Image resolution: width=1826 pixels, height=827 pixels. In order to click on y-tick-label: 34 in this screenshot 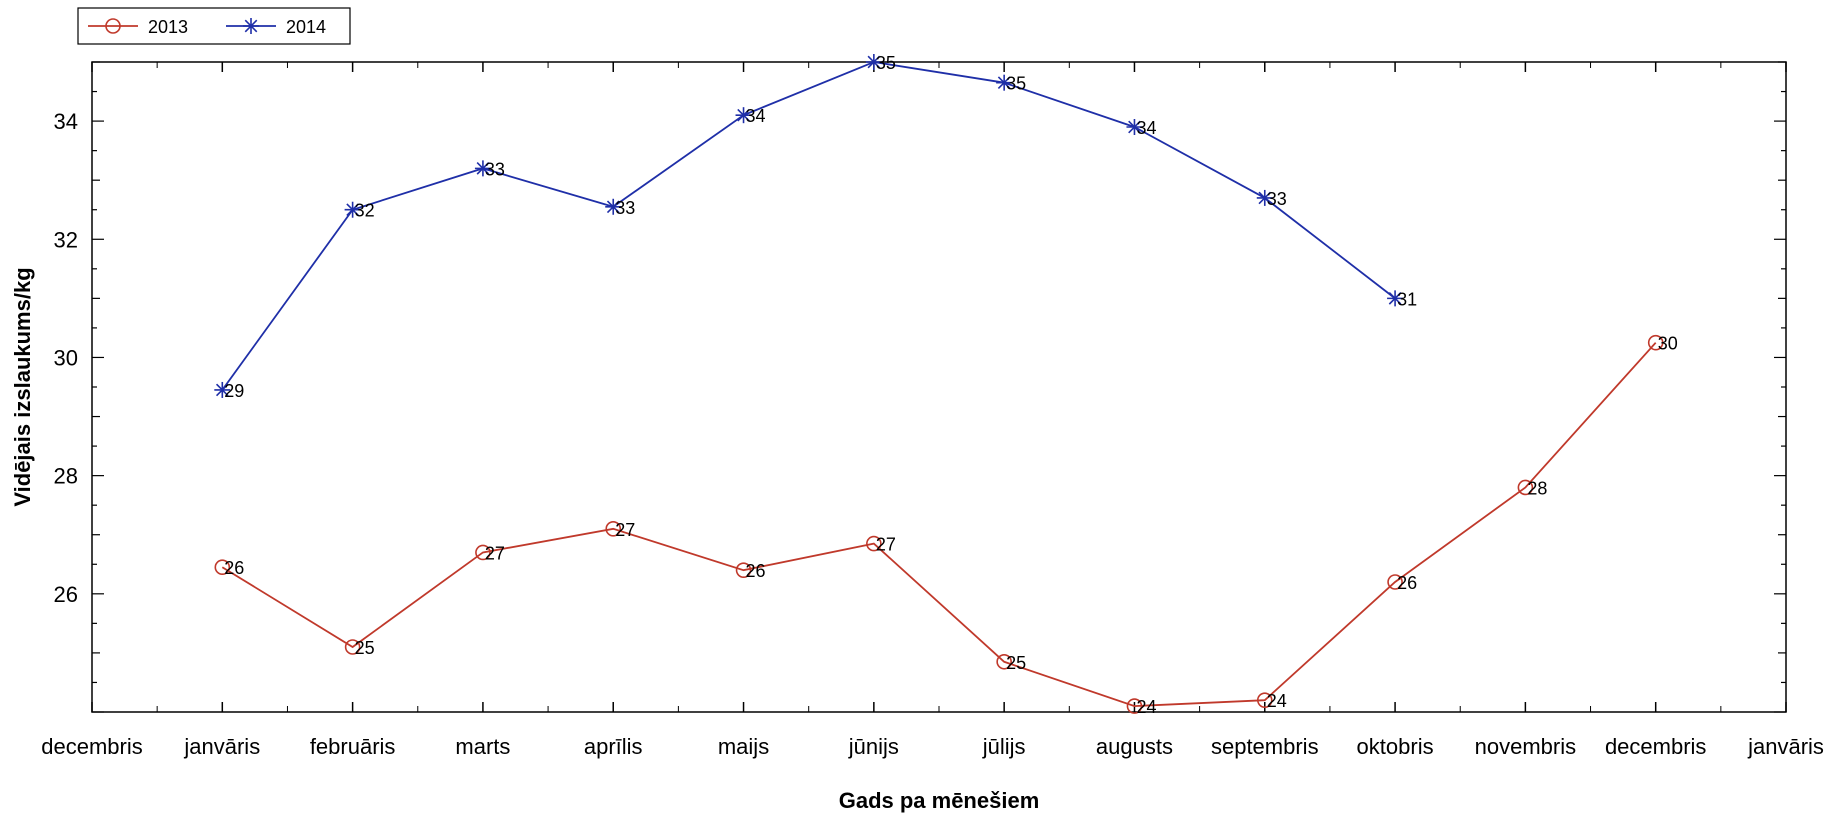, I will do `click(66, 121)`.